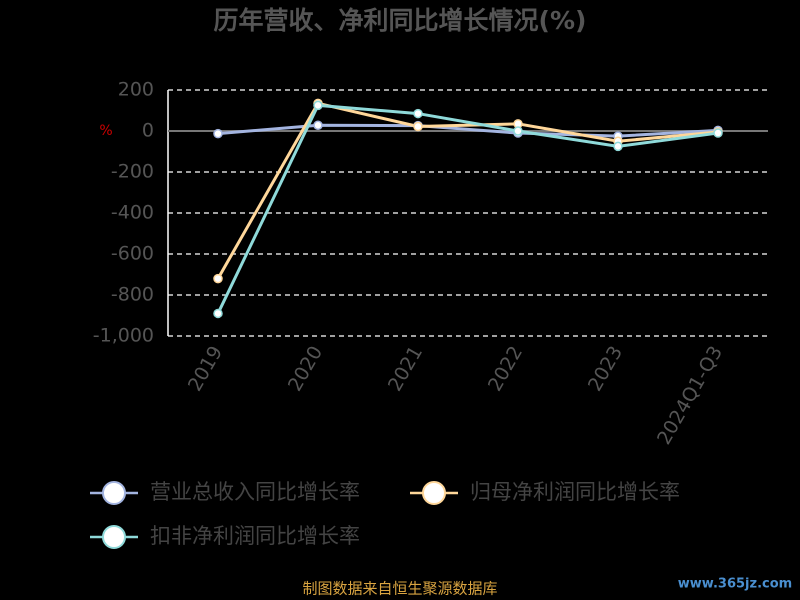 Image resolution: width=800 pixels, height=600 pixels. Describe the element at coordinates (305, 368) in the screenshot. I see `x-tick-label: 2020` at that location.